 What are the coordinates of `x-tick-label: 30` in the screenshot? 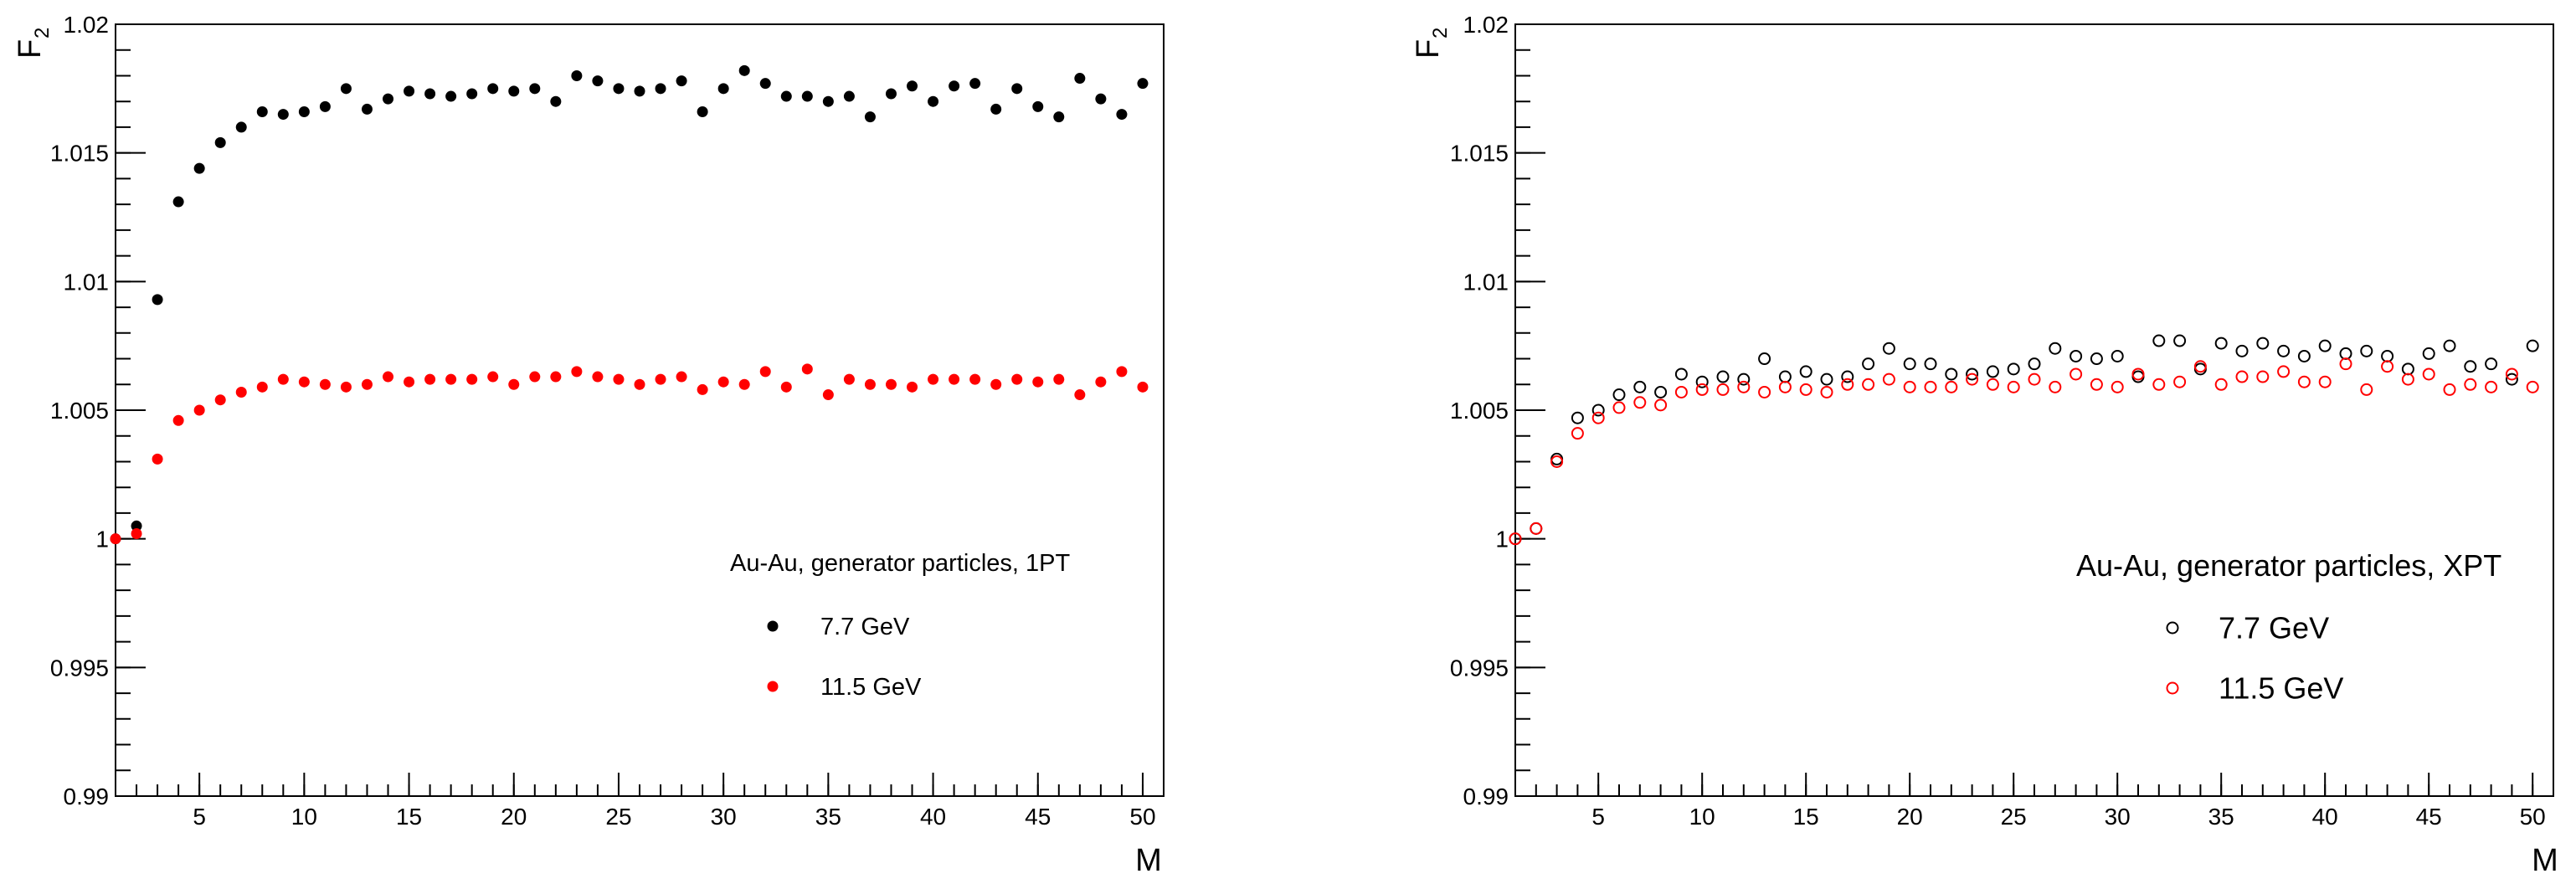 It's located at (2118, 817).